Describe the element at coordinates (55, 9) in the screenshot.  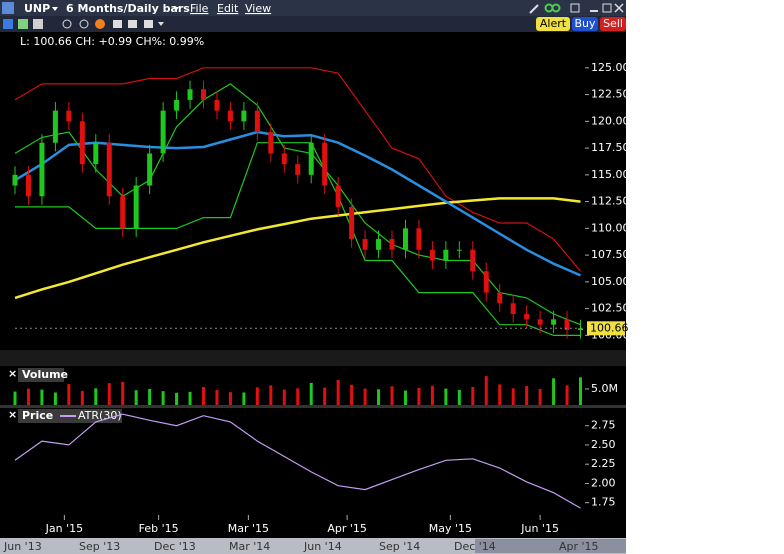
I see `symbol-dropdown` at that location.